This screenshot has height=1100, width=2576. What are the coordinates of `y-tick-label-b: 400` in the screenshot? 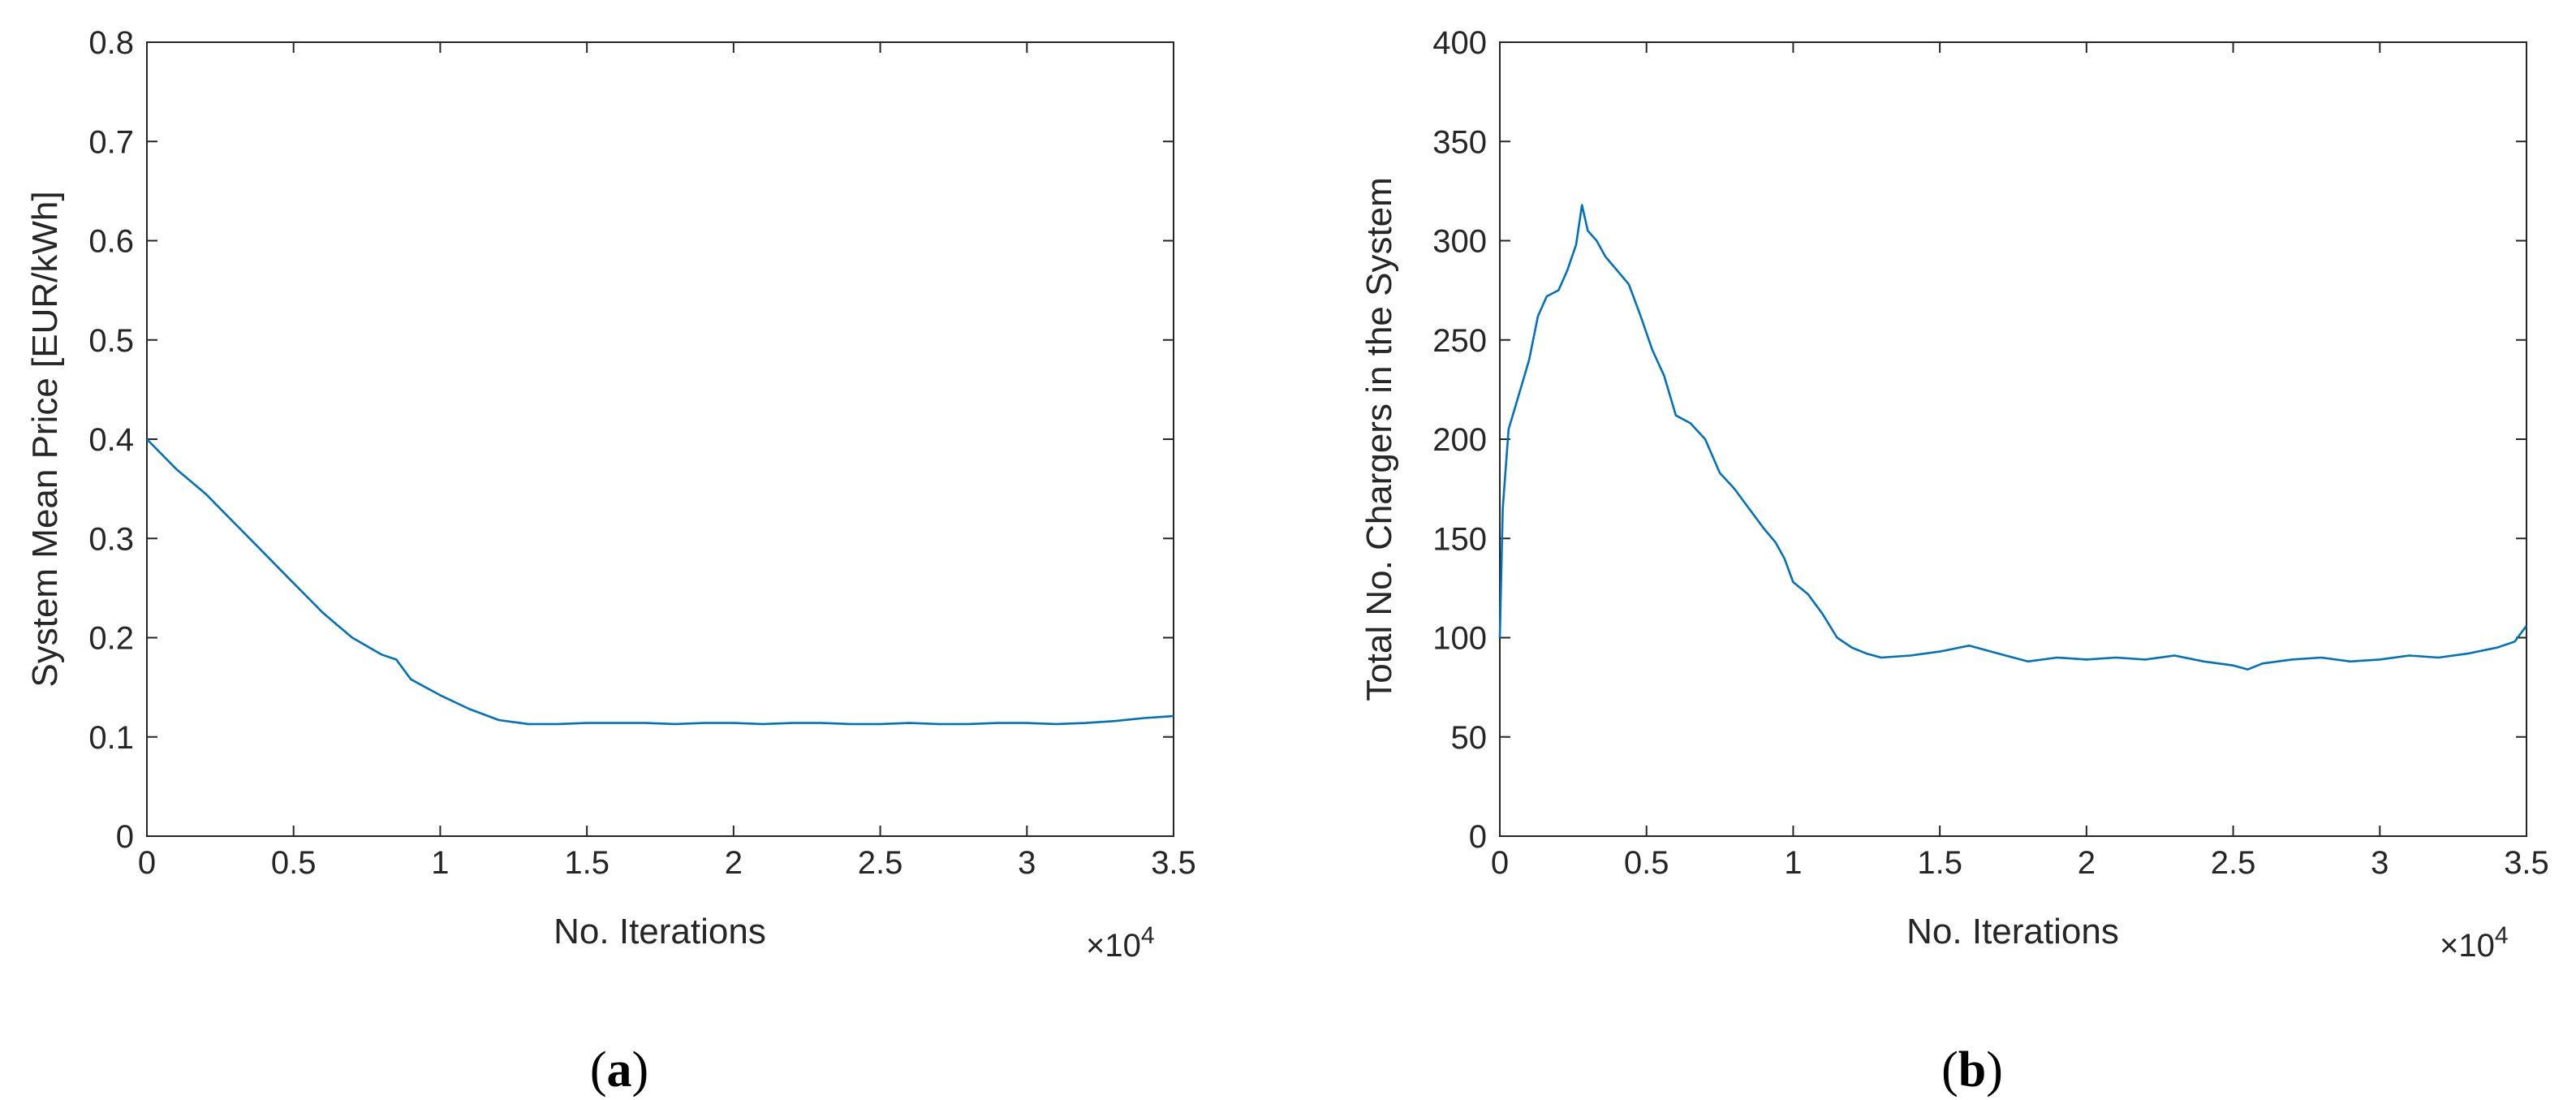 It's located at (1459, 43).